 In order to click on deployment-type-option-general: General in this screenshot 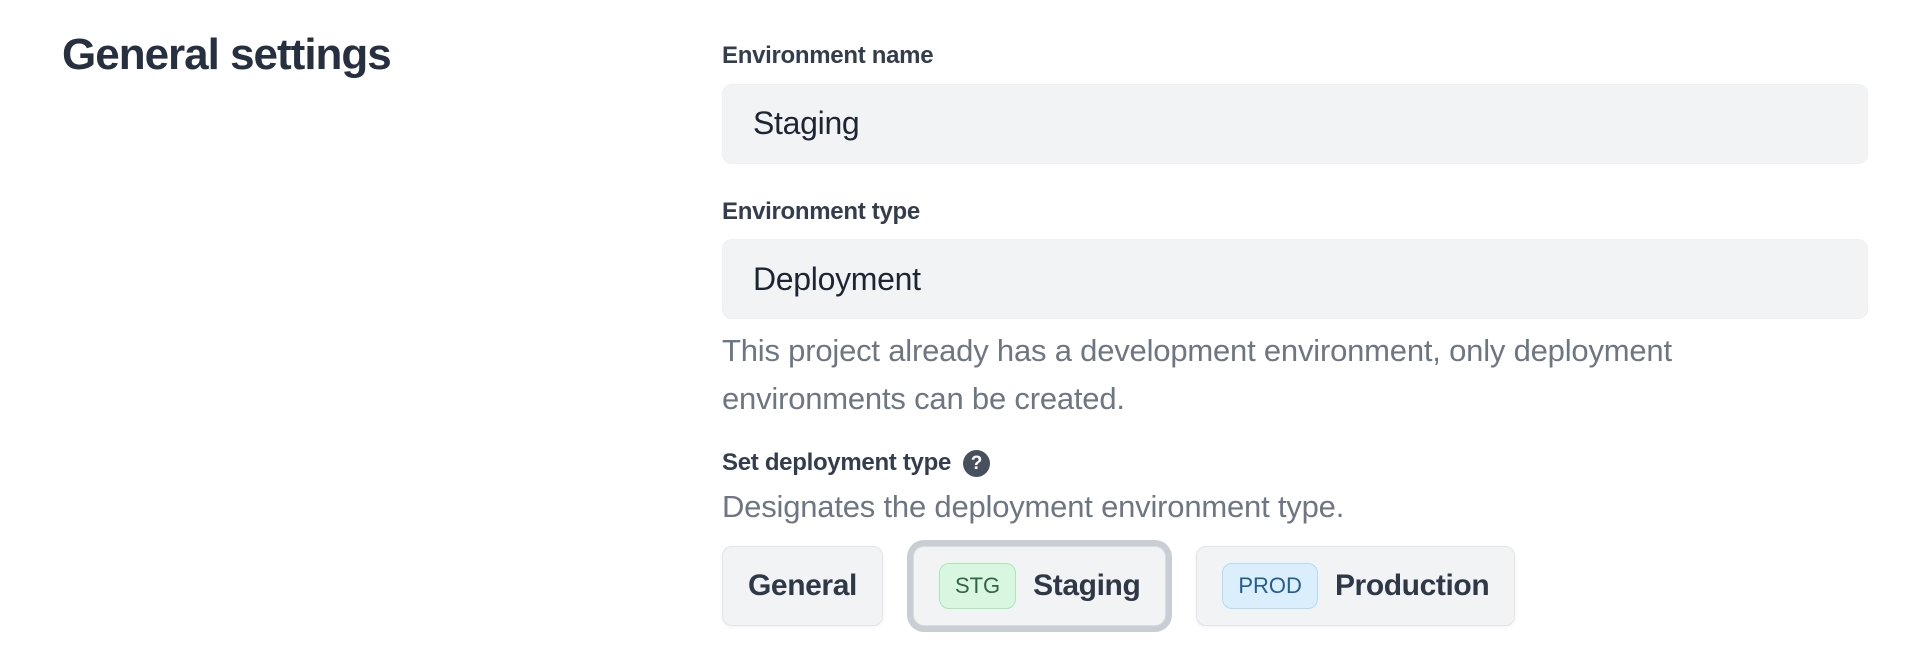, I will do `click(802, 586)`.